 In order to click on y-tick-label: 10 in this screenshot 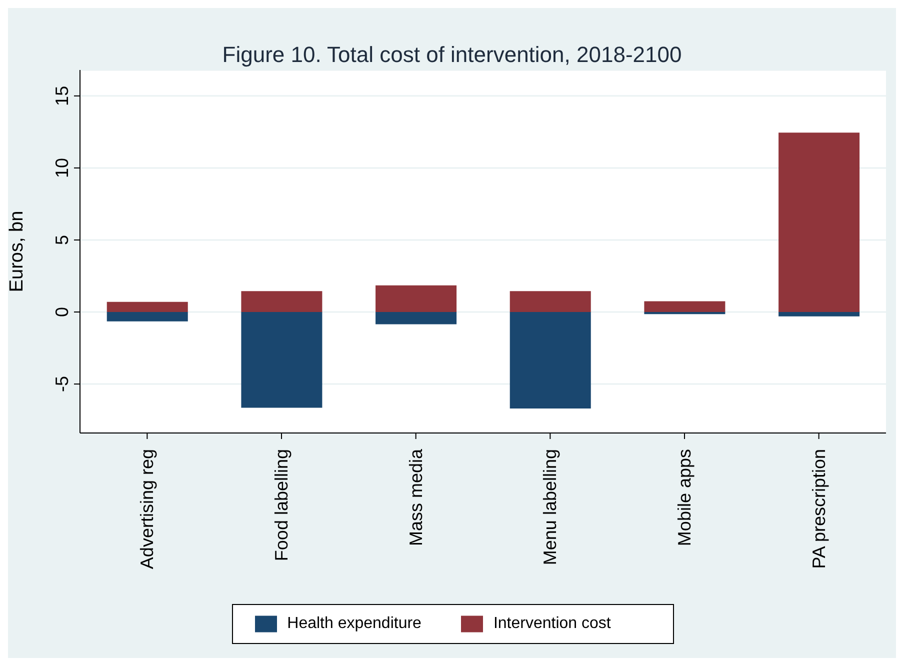, I will do `click(62, 168)`.